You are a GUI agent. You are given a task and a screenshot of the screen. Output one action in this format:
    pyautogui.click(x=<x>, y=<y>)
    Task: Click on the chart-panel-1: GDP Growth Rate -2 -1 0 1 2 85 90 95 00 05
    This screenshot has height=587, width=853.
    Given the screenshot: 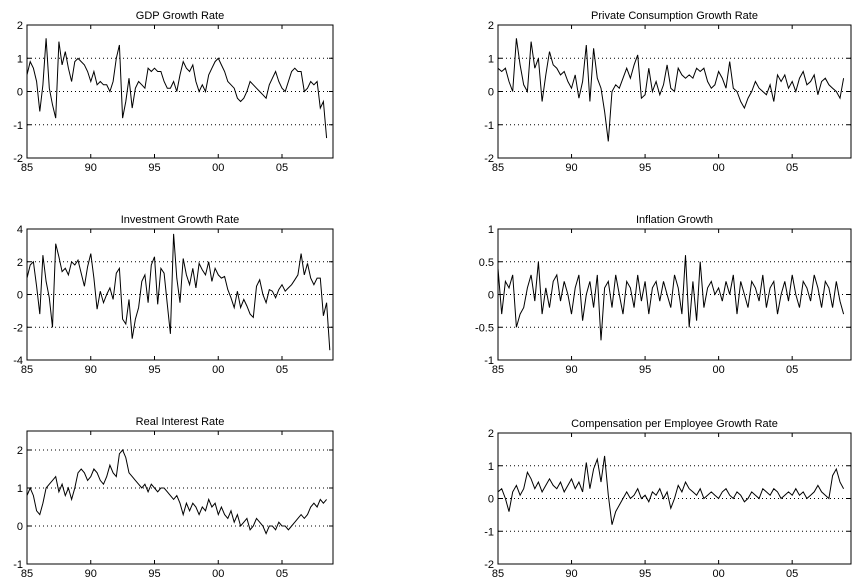 What is the action you would take?
    pyautogui.click(x=173, y=92)
    